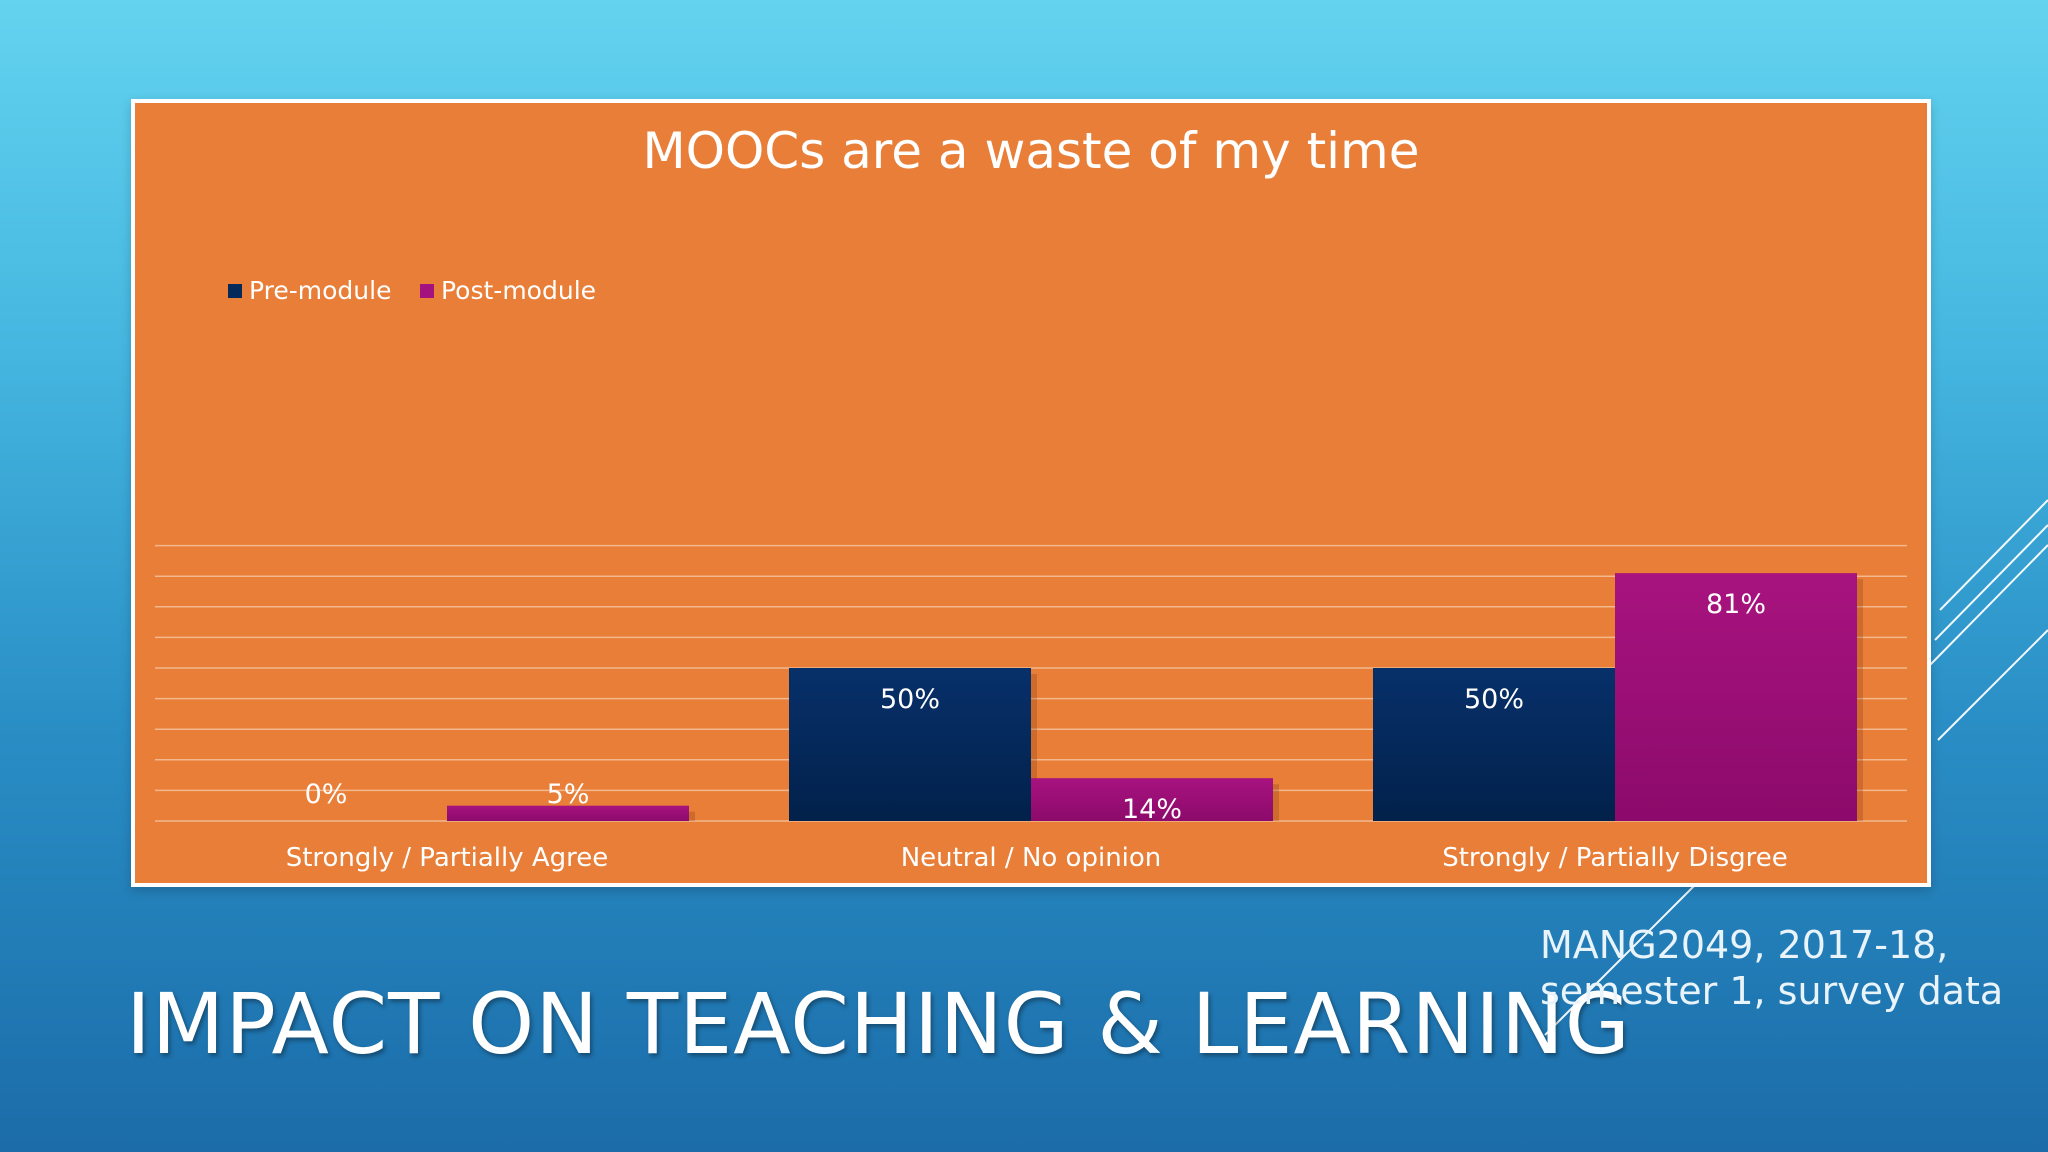  I want to click on legend-label-post-module: Post-module, so click(518, 290).